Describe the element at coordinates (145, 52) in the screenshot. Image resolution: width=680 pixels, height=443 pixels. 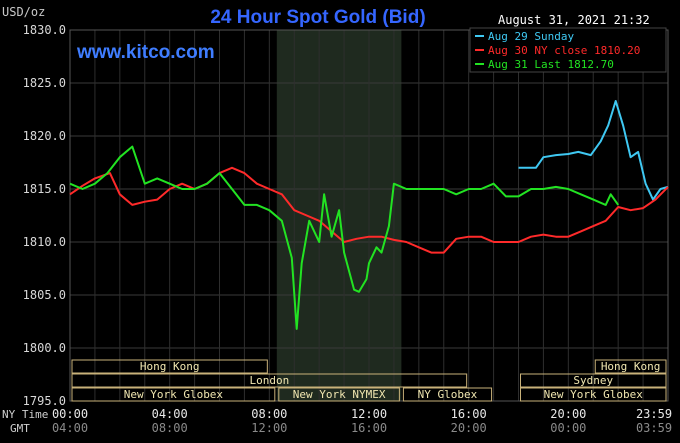
I see `kitco-watermark: www.kitco.com` at that location.